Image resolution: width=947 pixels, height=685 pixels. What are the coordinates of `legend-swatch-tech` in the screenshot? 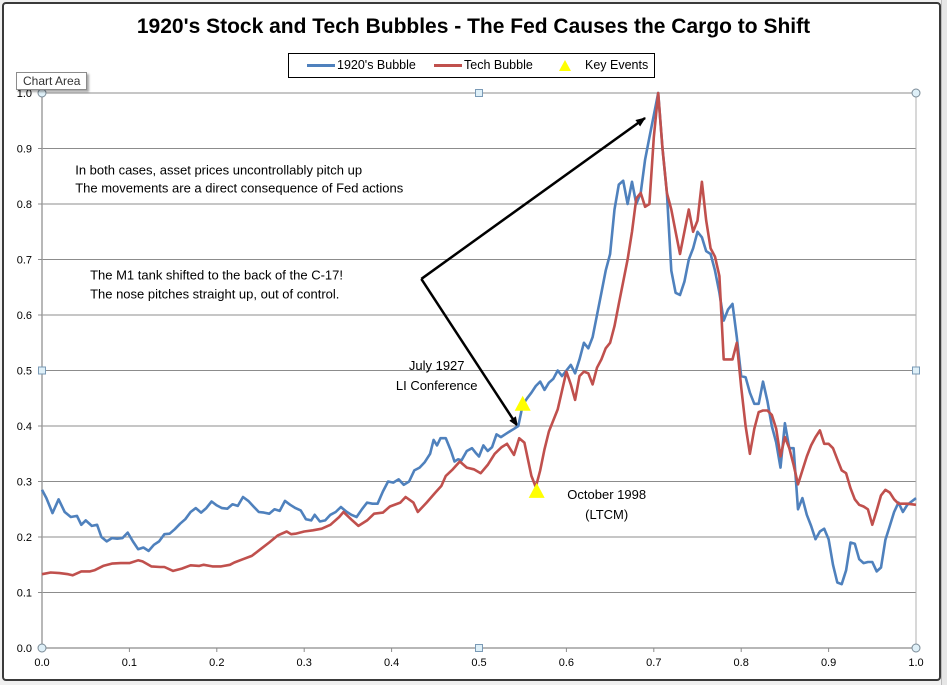 It's located at (448, 65).